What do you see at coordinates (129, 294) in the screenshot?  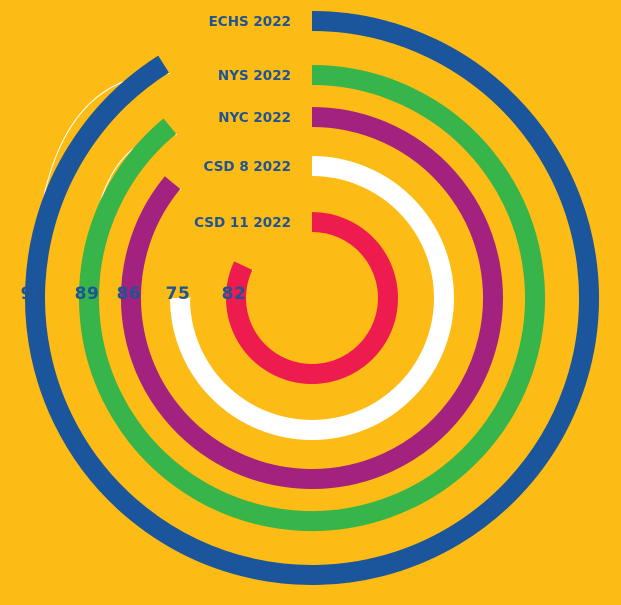 I see `value-label-nyc-2022: 86` at bounding box center [129, 294].